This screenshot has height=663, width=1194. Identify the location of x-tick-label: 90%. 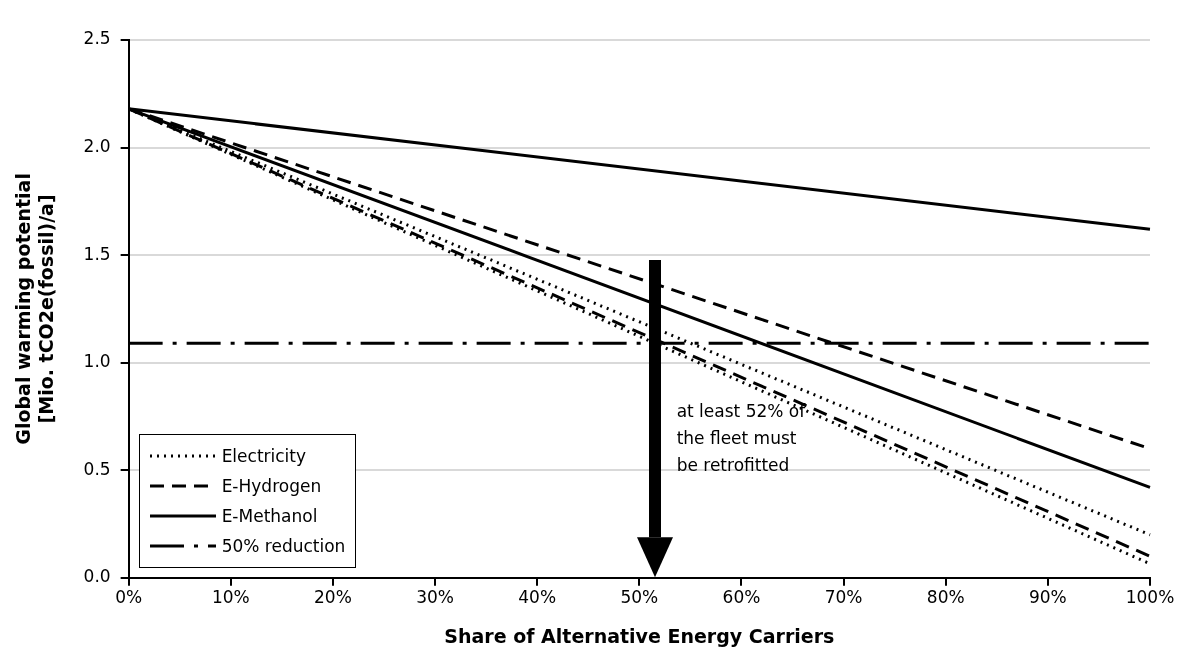
(1047, 597).